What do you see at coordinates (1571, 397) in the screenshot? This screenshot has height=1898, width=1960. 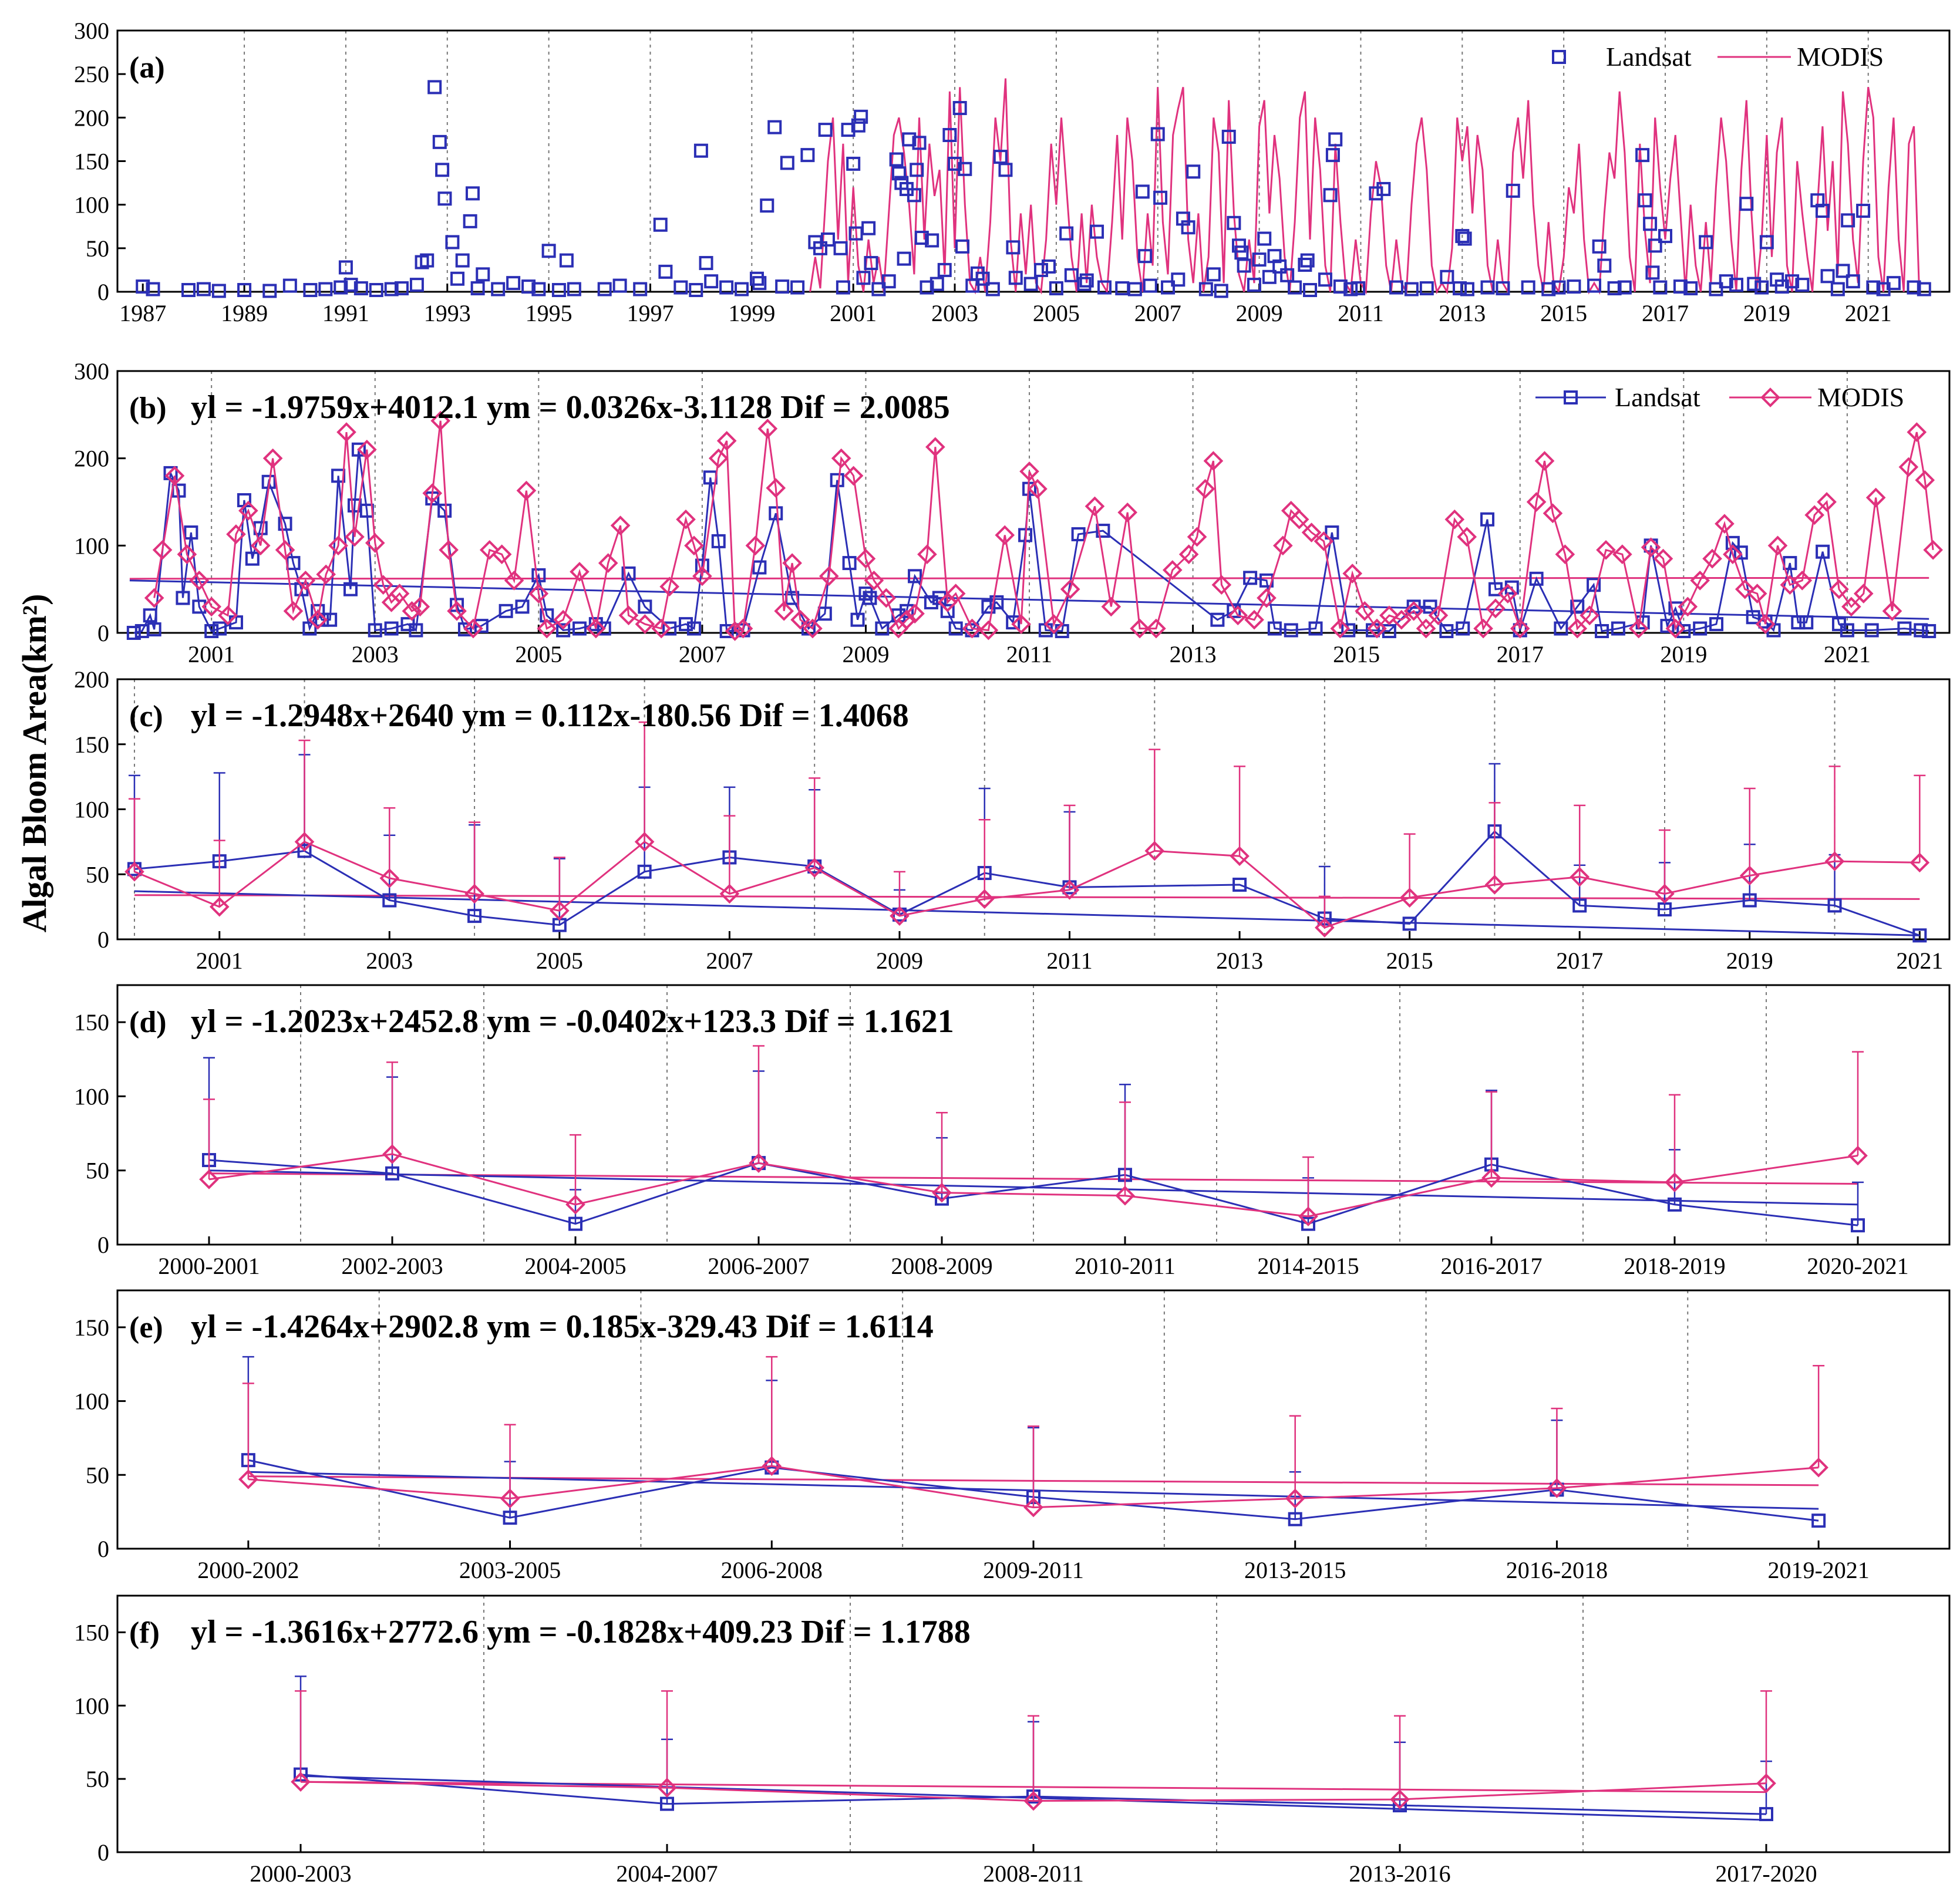 I see `legend-landsat-marker` at bounding box center [1571, 397].